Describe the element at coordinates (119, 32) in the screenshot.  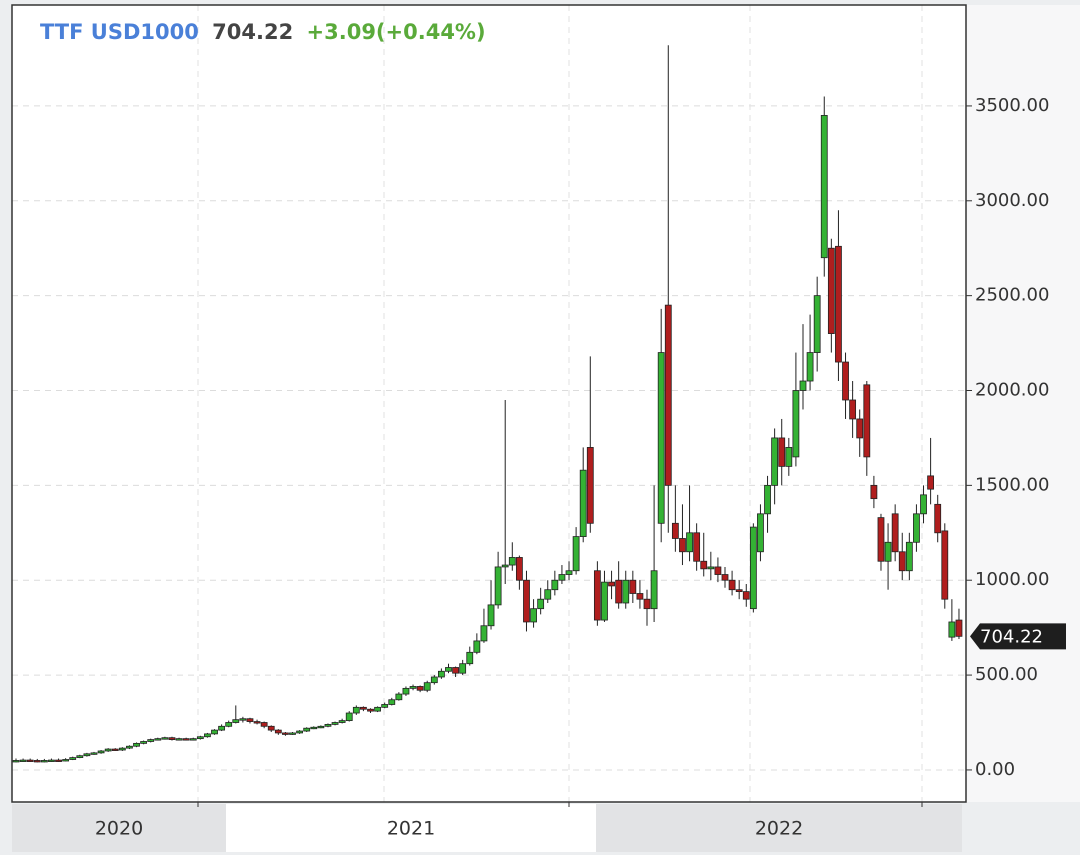
I see `symbol: TTF USD1000` at that location.